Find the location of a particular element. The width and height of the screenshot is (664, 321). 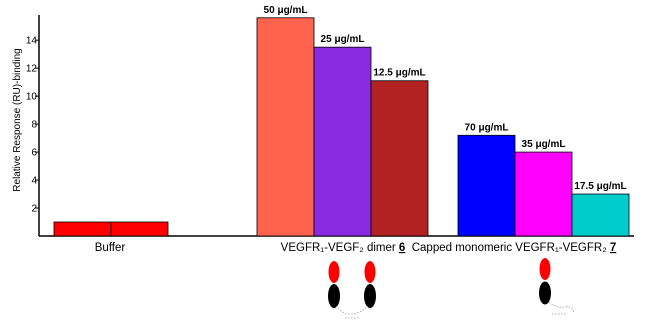

y-ticks: 2 4 6 8 10 12 14 is located at coordinates (32, 125).